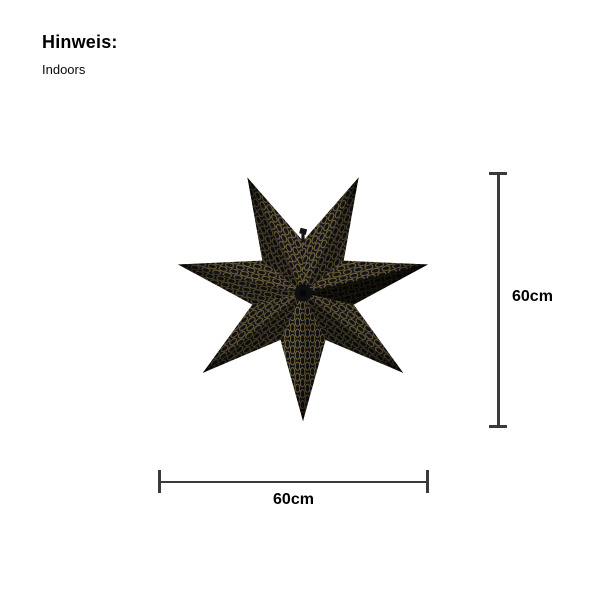  What do you see at coordinates (293, 482) in the screenshot?
I see `width-dimension-line` at bounding box center [293, 482].